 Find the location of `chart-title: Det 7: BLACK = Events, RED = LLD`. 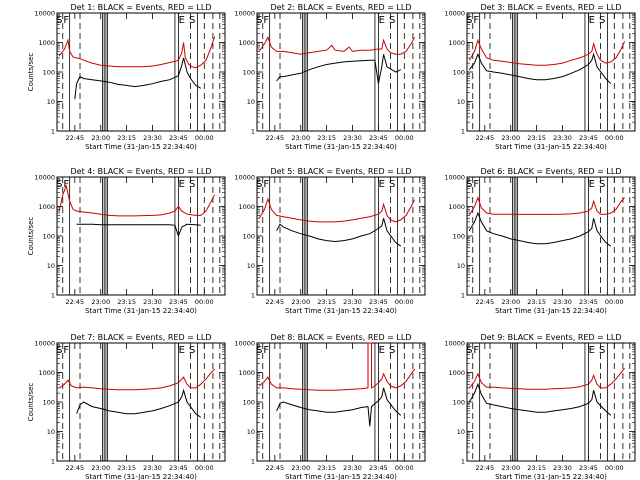

chart-title: Det 7: BLACK = Events, RED = LLD is located at coordinates (141, 337).